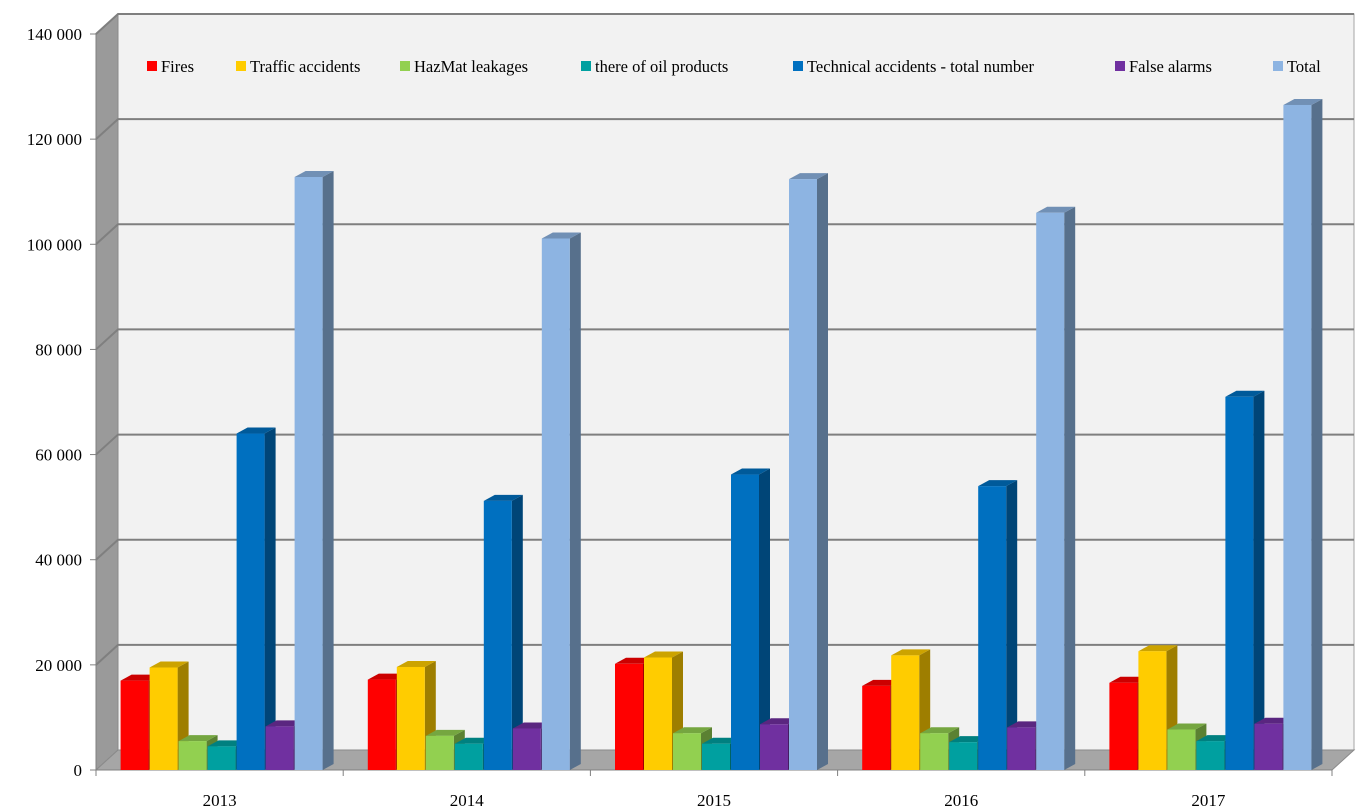 Image resolution: width=1357 pixels, height=810 pixels. Describe the element at coordinates (78, 770) in the screenshot. I see `y-tick-label: 0` at that location.